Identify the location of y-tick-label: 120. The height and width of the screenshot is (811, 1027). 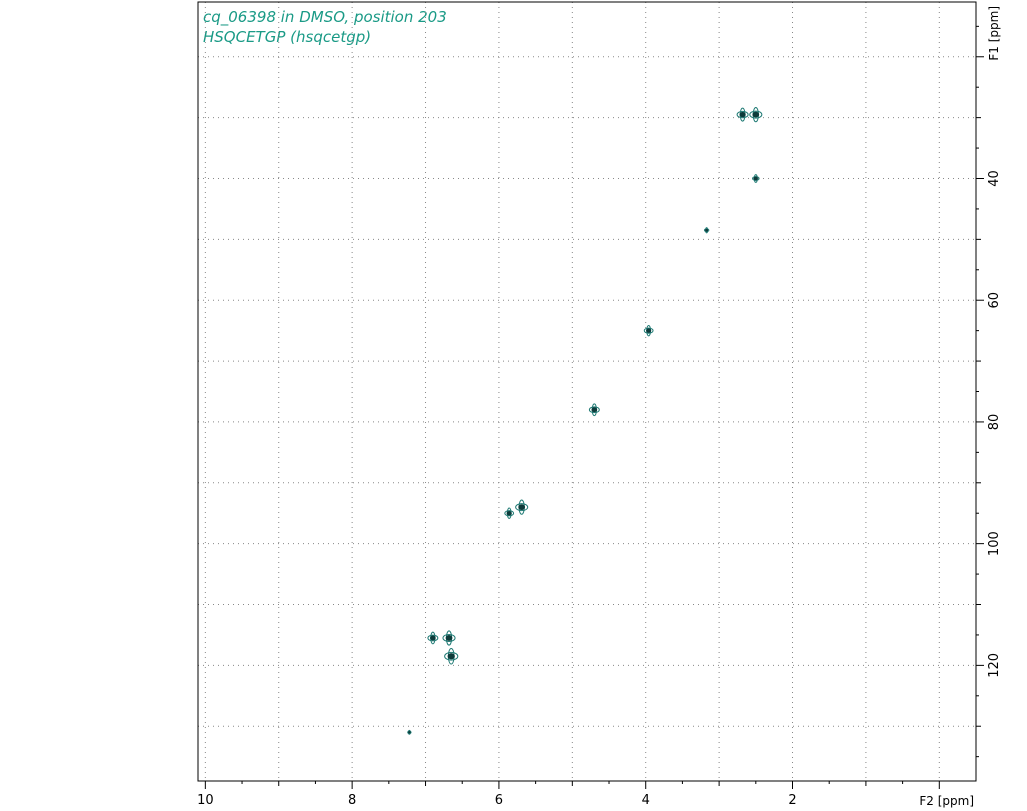
(994, 665).